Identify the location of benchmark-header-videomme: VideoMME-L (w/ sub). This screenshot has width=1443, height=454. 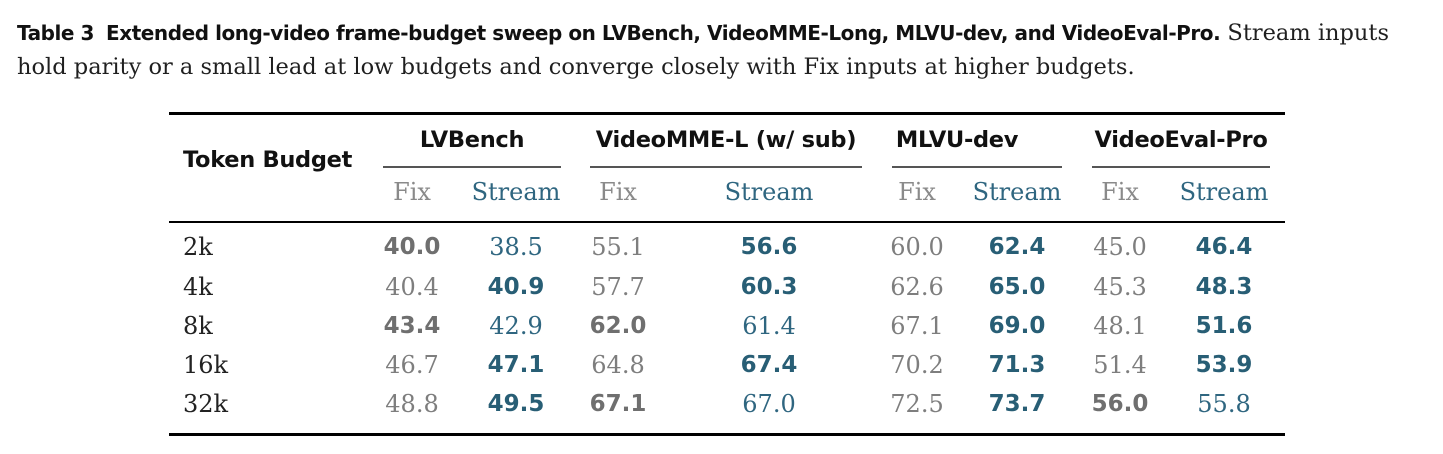
(726, 140).